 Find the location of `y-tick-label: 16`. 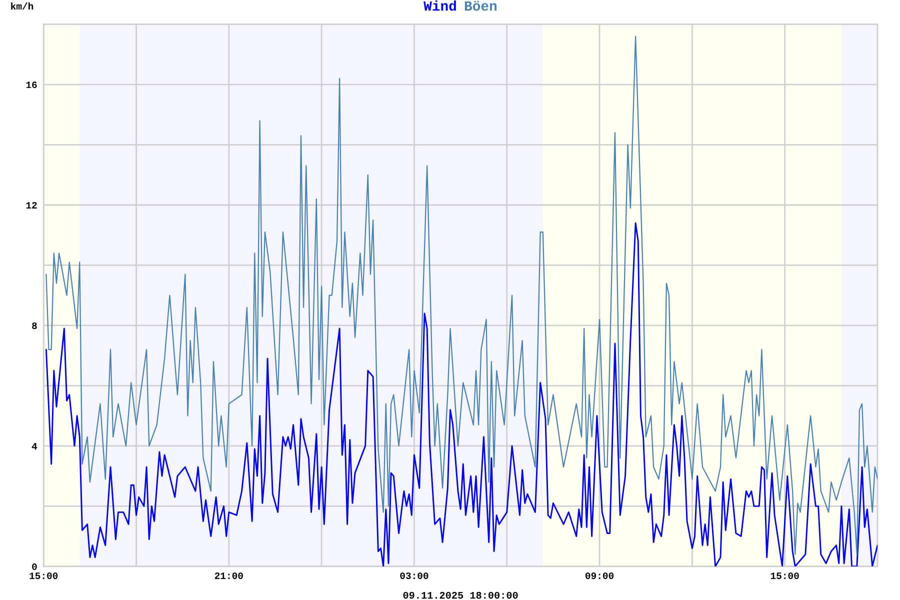

y-tick-label: 16 is located at coordinates (31, 85).